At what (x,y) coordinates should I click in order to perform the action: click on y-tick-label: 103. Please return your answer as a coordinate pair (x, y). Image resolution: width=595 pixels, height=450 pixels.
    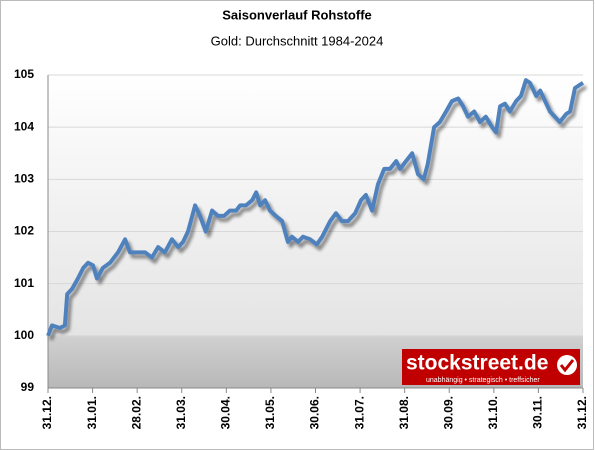
    Looking at the image, I should click on (24, 179).